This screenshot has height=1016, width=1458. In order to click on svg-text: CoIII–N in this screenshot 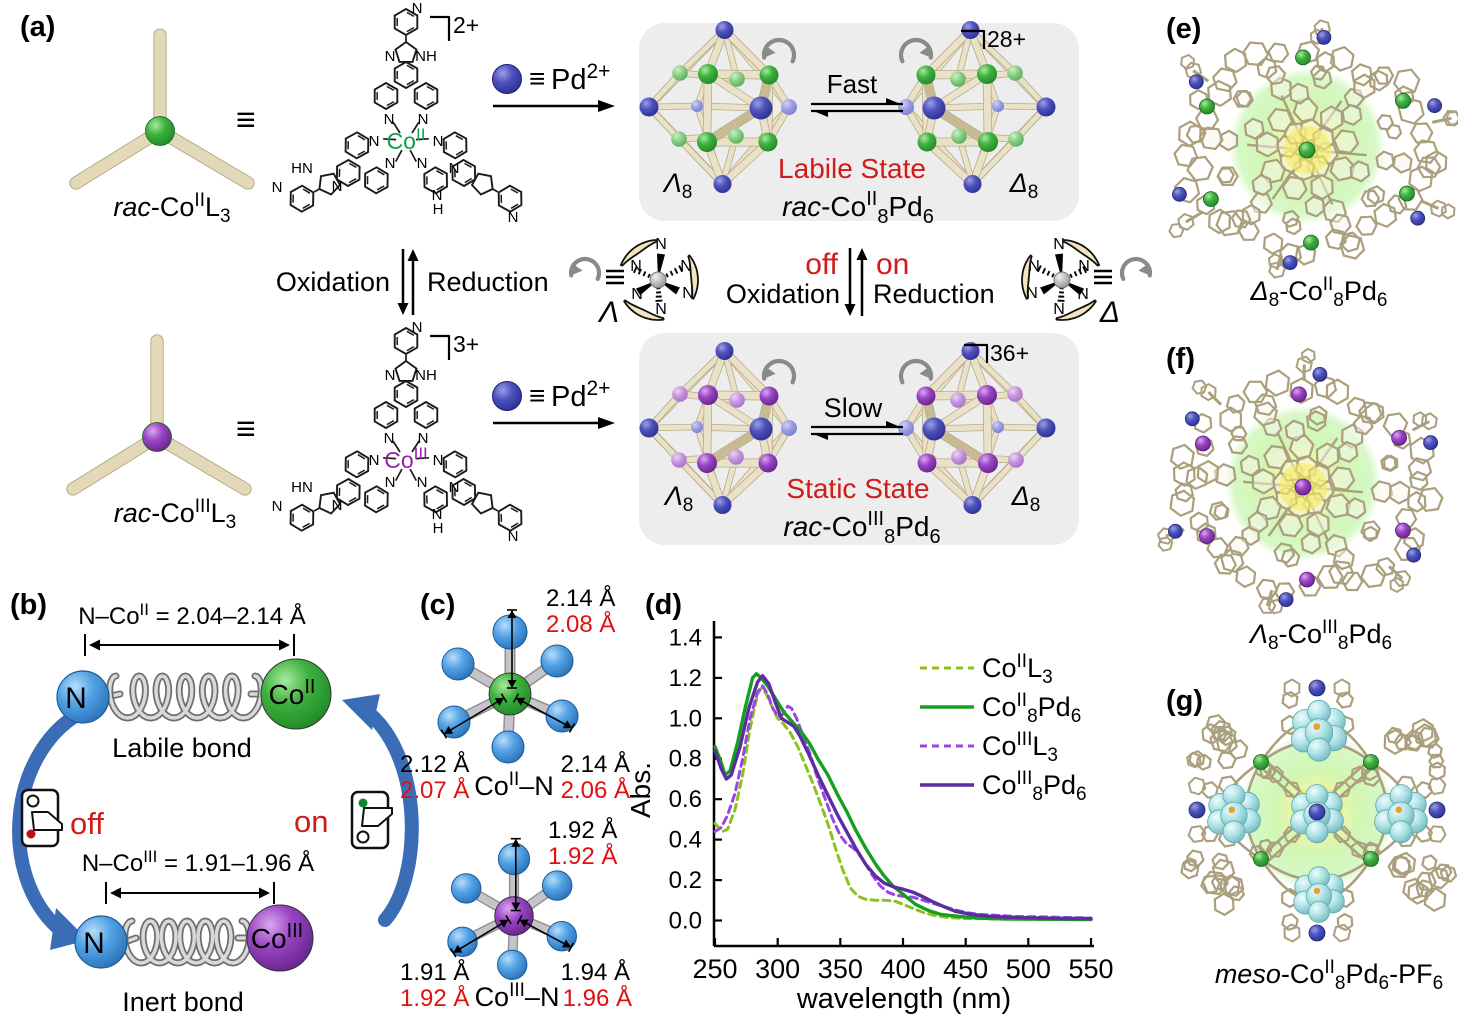, I will do `click(517, 996)`.